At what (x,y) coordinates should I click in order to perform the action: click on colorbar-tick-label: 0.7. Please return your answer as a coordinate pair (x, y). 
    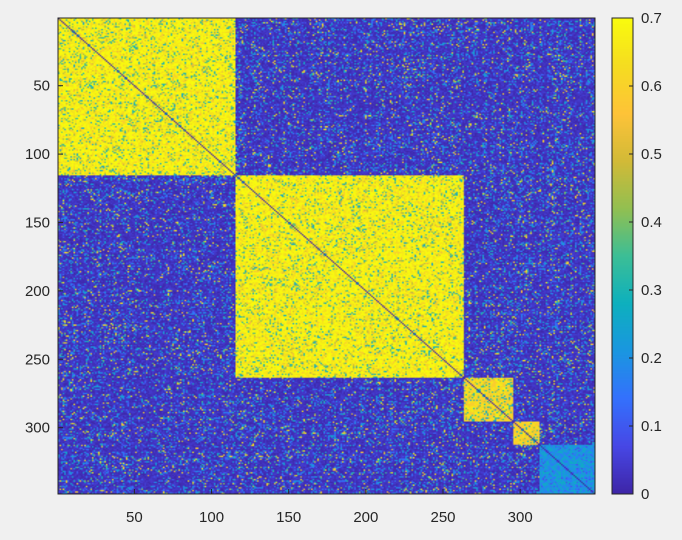
    Looking at the image, I should click on (651, 18).